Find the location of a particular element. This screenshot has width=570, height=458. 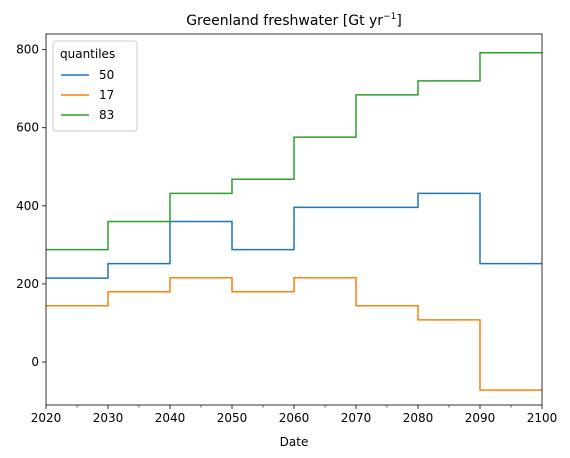

x-tick-label: 2080 is located at coordinates (418, 418).